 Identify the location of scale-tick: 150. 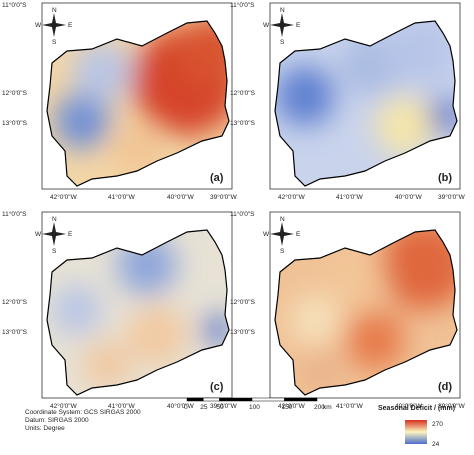
(287, 407).